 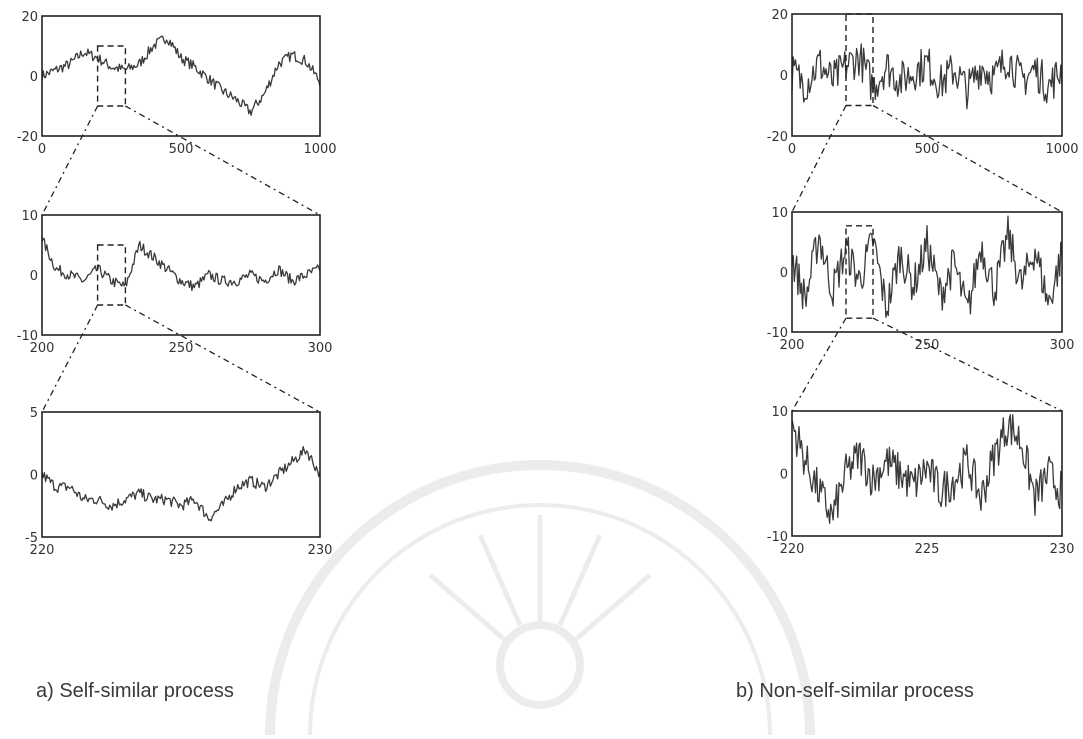 I want to click on y-tick-label: -5, so click(x=31, y=538).